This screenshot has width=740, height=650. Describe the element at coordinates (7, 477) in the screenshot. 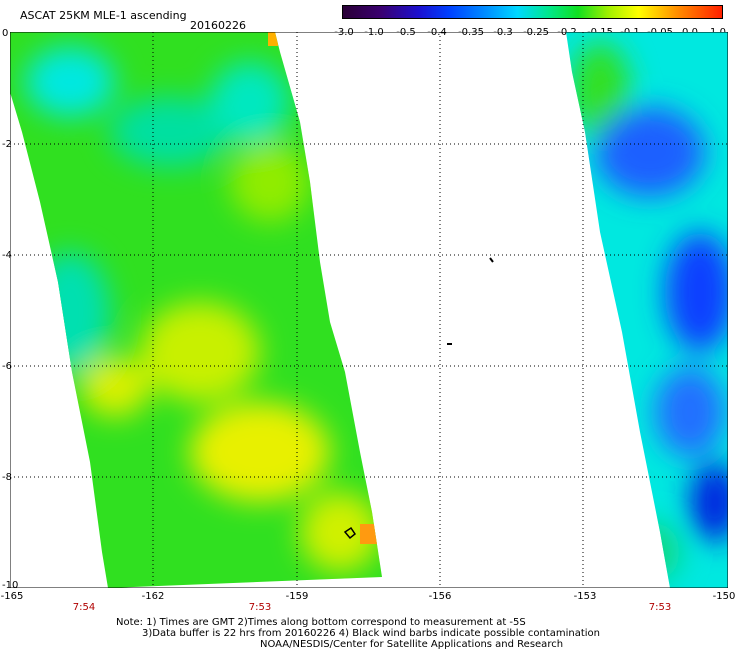

I see `lat-label: -8` at that location.